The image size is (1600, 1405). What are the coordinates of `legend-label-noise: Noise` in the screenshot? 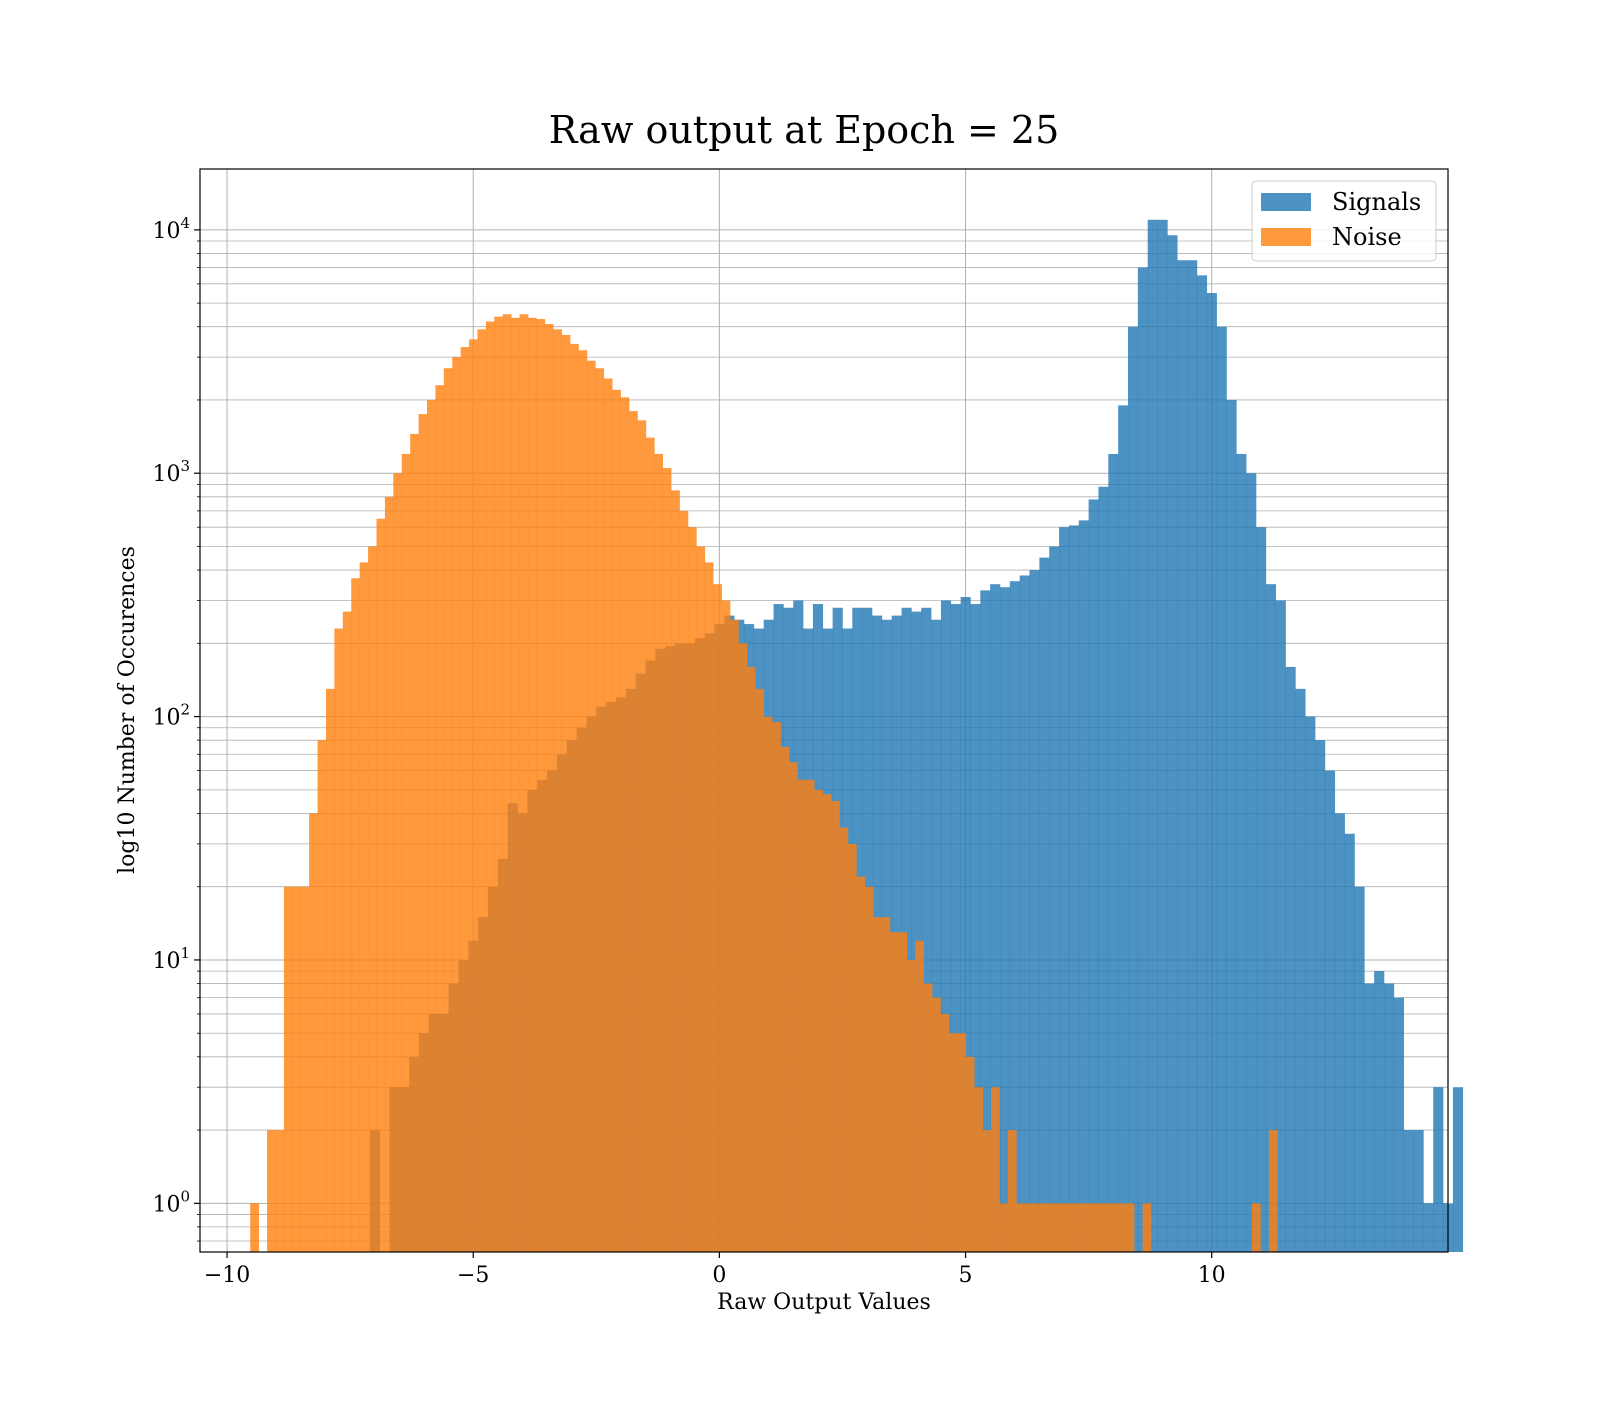 It's located at (1367, 237).